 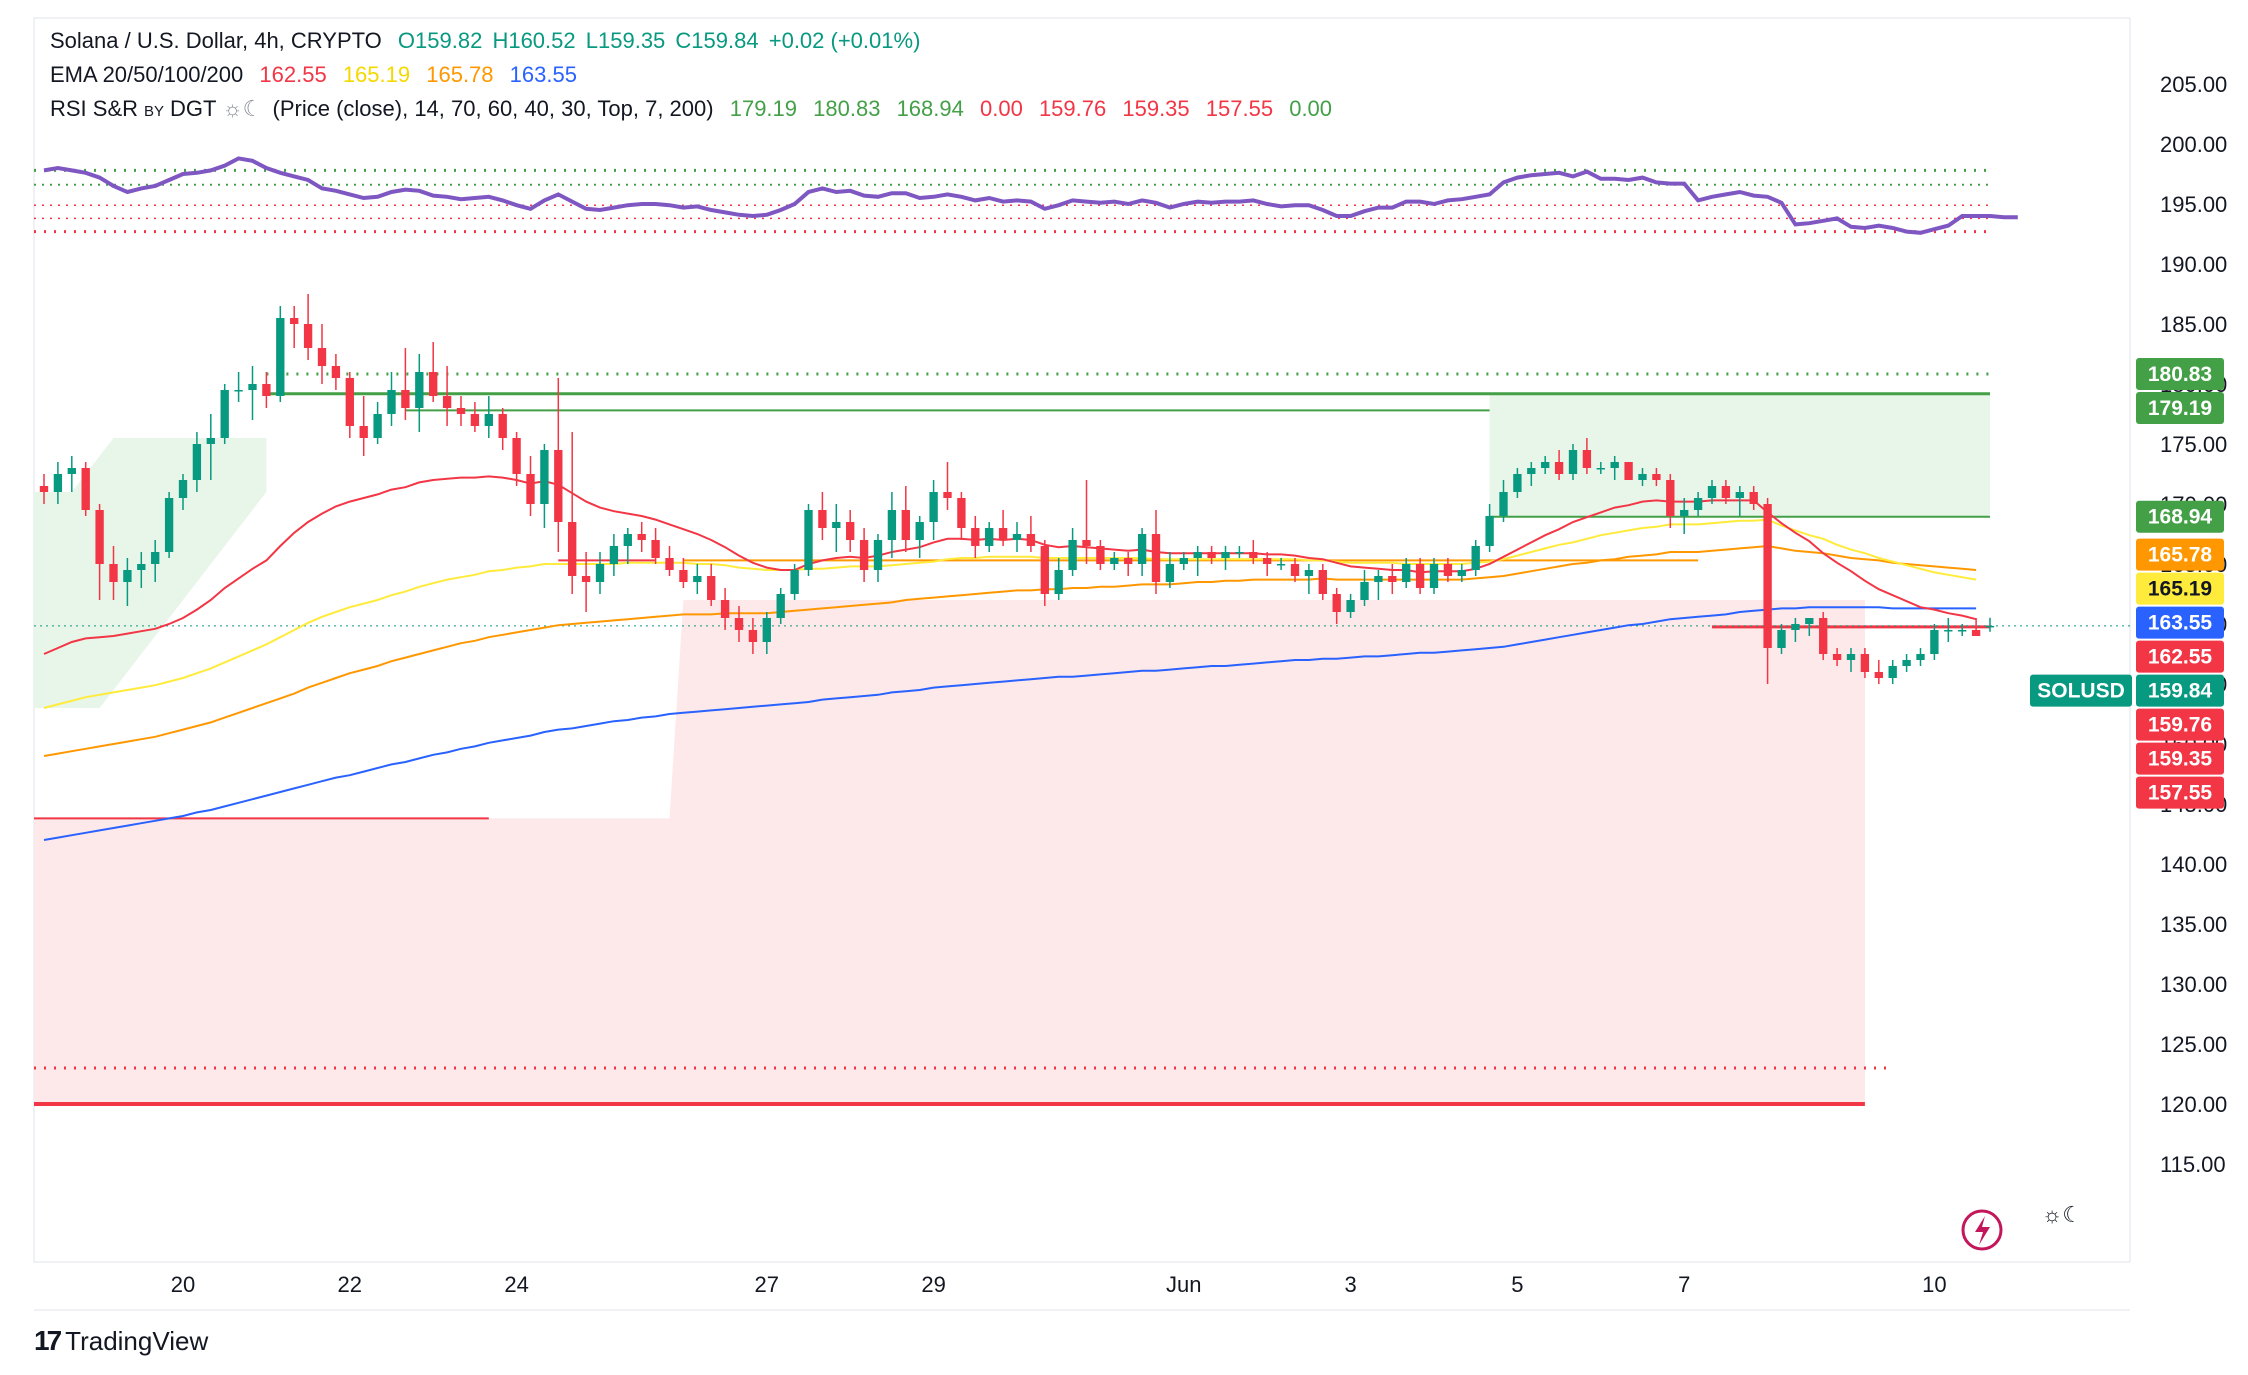 I want to click on change-value: +0.02 (+0.01%), so click(x=844, y=40).